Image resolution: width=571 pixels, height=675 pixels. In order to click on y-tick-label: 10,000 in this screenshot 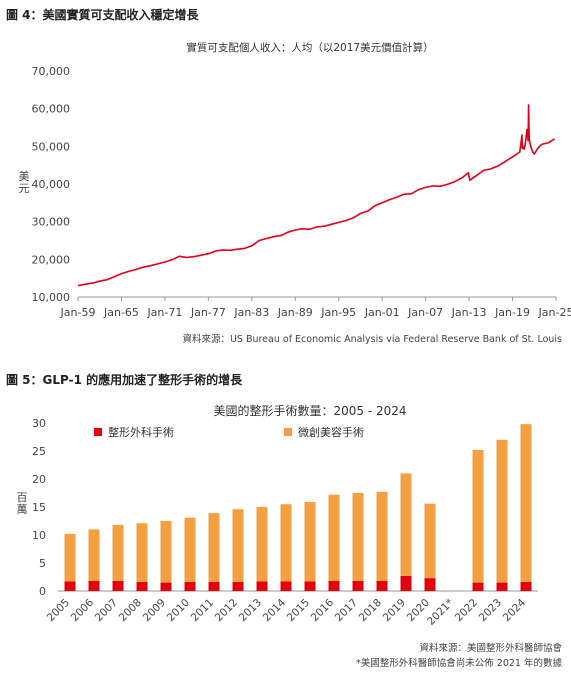, I will do `click(51, 297)`.